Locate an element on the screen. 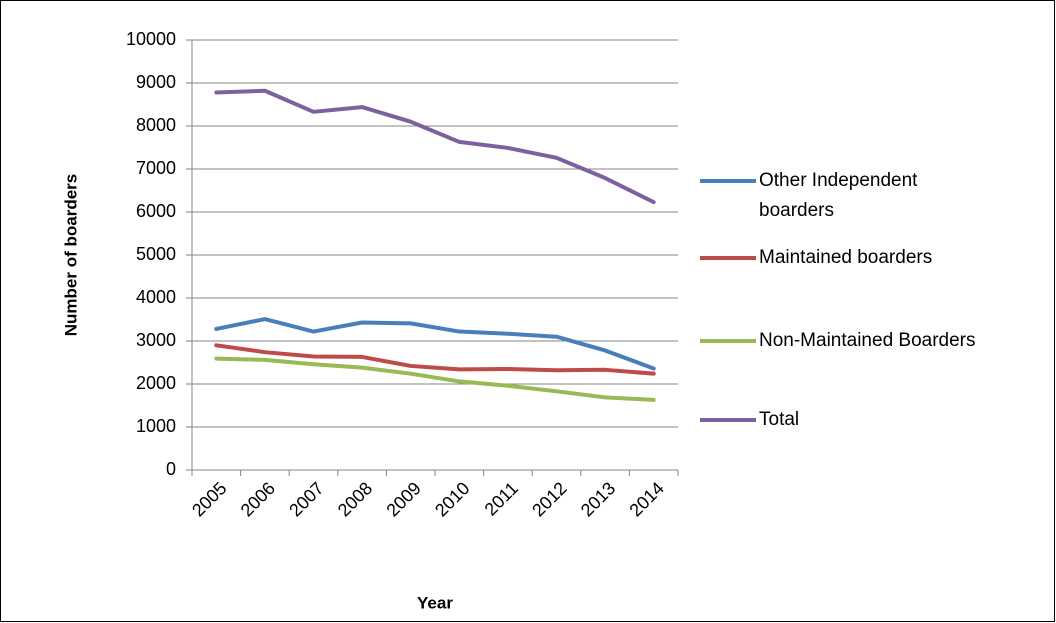  y-tick-label: 1000 is located at coordinates (156, 426).